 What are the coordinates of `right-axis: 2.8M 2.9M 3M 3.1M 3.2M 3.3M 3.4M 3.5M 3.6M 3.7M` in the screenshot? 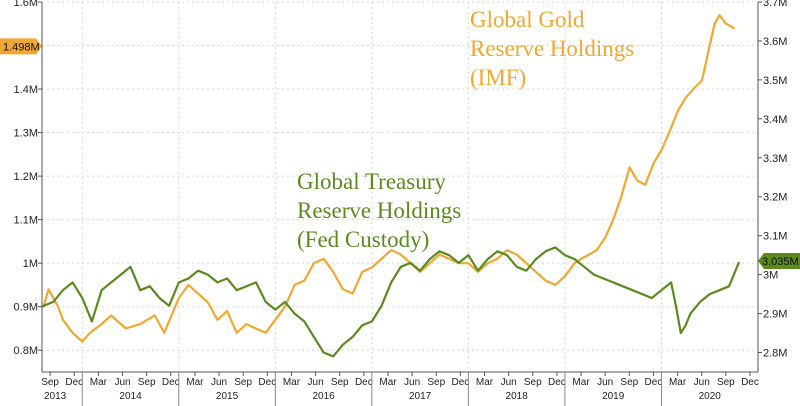 It's located at (772, 186).